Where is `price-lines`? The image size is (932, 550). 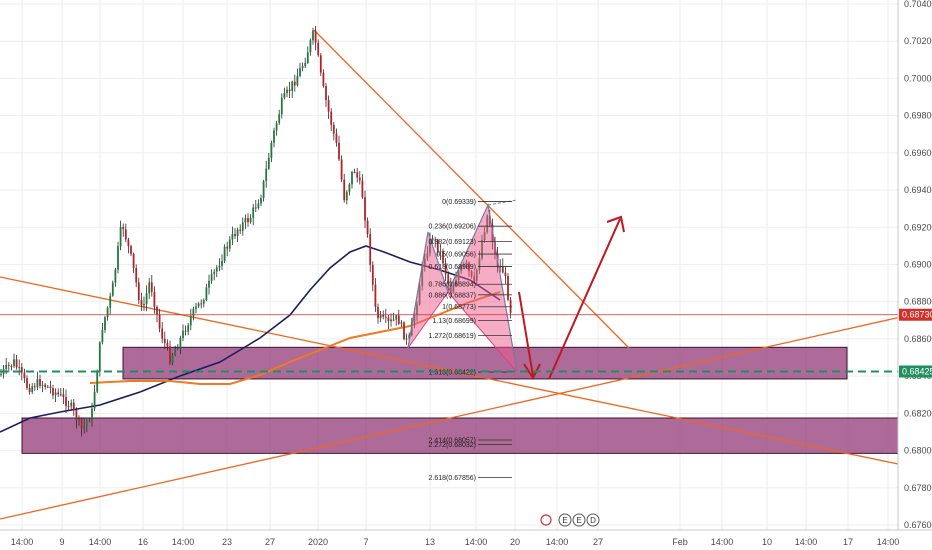
price-lines is located at coordinates (449, 343).